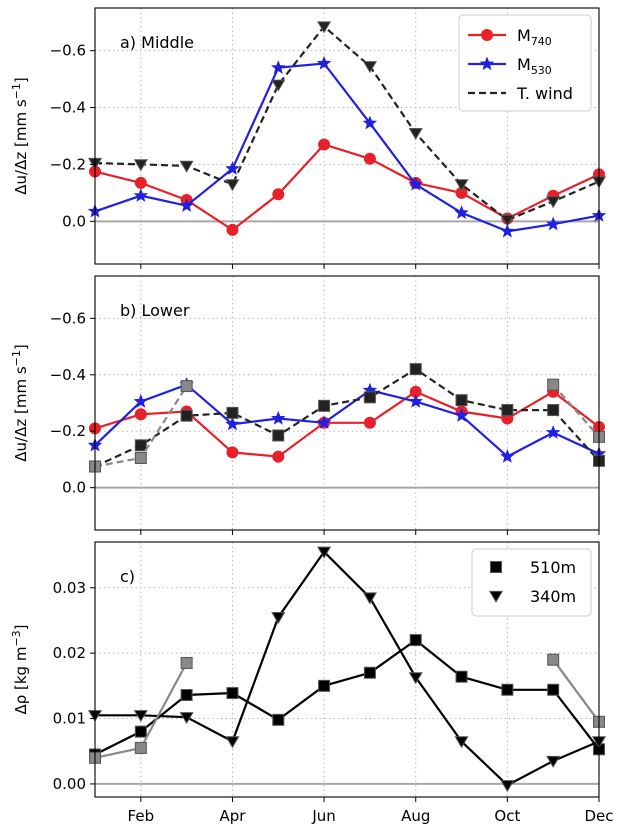  Describe the element at coordinates (157, 42) in the screenshot. I see `panel-title: a) Middle` at that location.